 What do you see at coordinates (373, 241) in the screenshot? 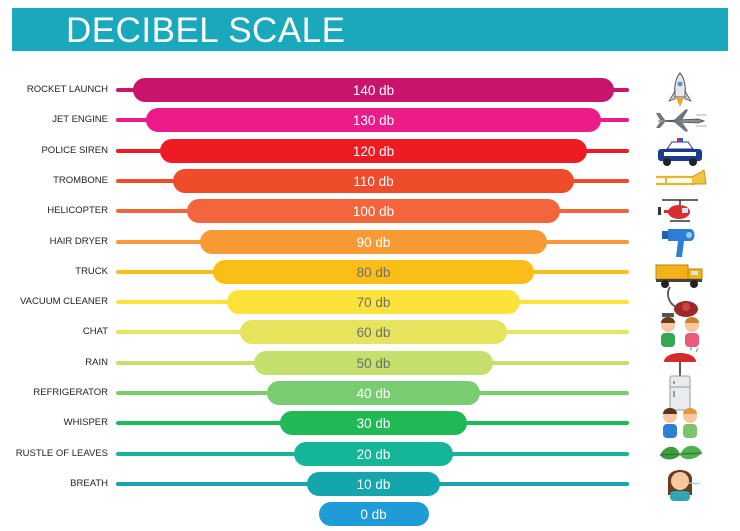
I see `decibel-bar: 90 db` at bounding box center [373, 241].